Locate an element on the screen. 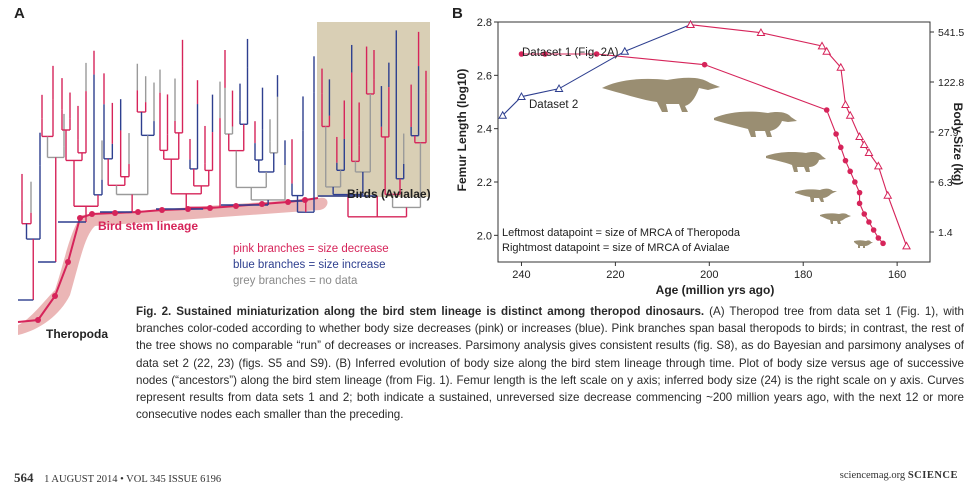  y-tick-label: 2.2 is located at coordinates (484, 183).